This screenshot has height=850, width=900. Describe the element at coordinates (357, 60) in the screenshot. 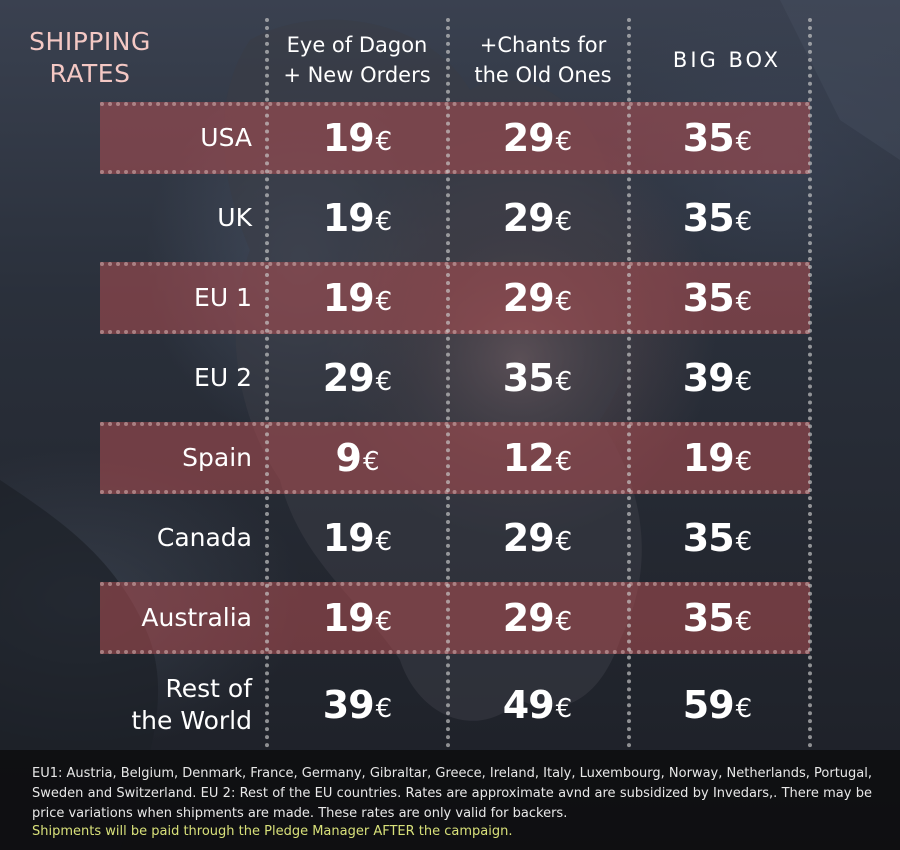

I see `column-header-eye-of-dagon: Eye of Dagon + New Orders` at that location.